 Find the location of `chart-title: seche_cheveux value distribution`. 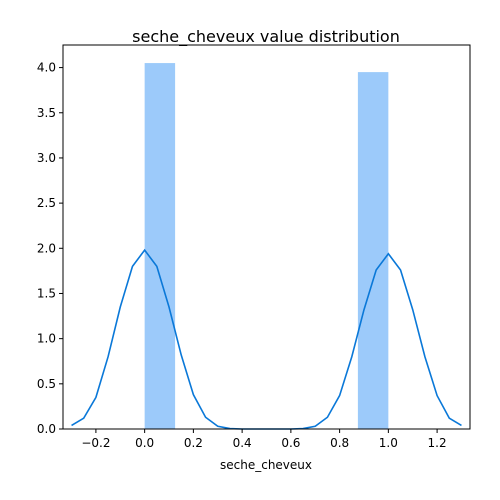

chart-title: seche_cheveux value distribution is located at coordinates (266, 37).